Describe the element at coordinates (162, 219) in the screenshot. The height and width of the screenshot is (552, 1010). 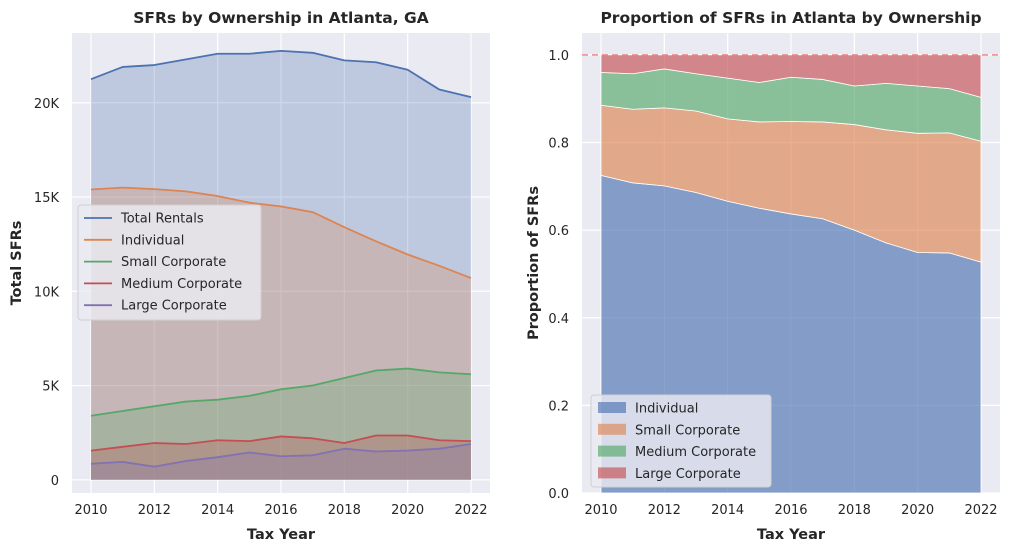
I see `legend-label: Total Rentals` at that location.